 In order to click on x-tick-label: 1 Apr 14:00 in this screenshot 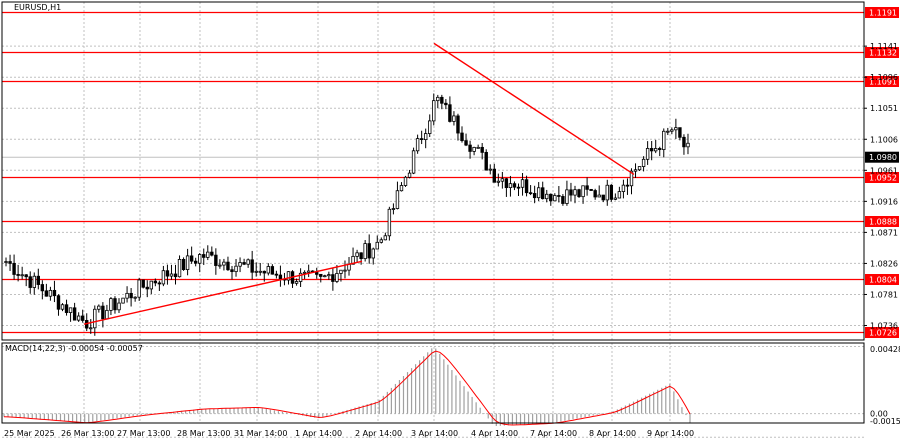, I will do `click(318, 433)`.